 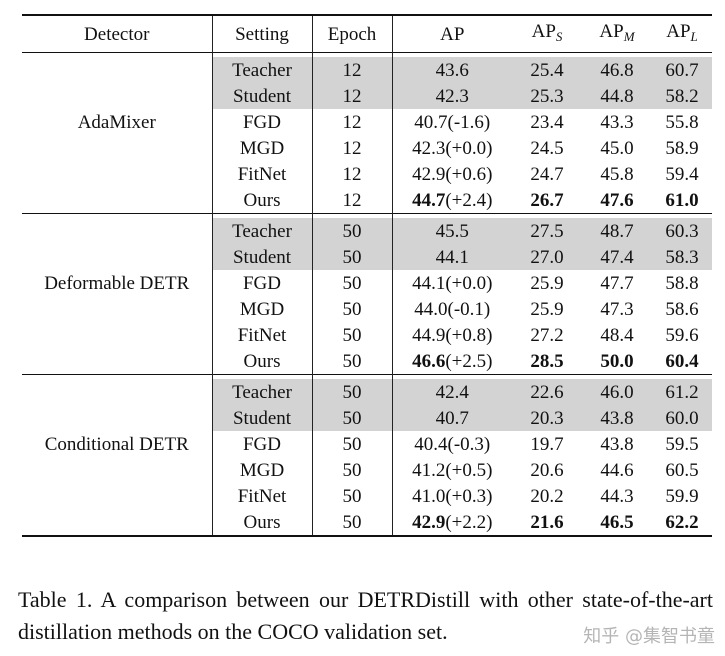 I want to click on table-row: MGD 50 44.0(-0.1) 25.9 47.3 58.6, so click(x=367, y=309).